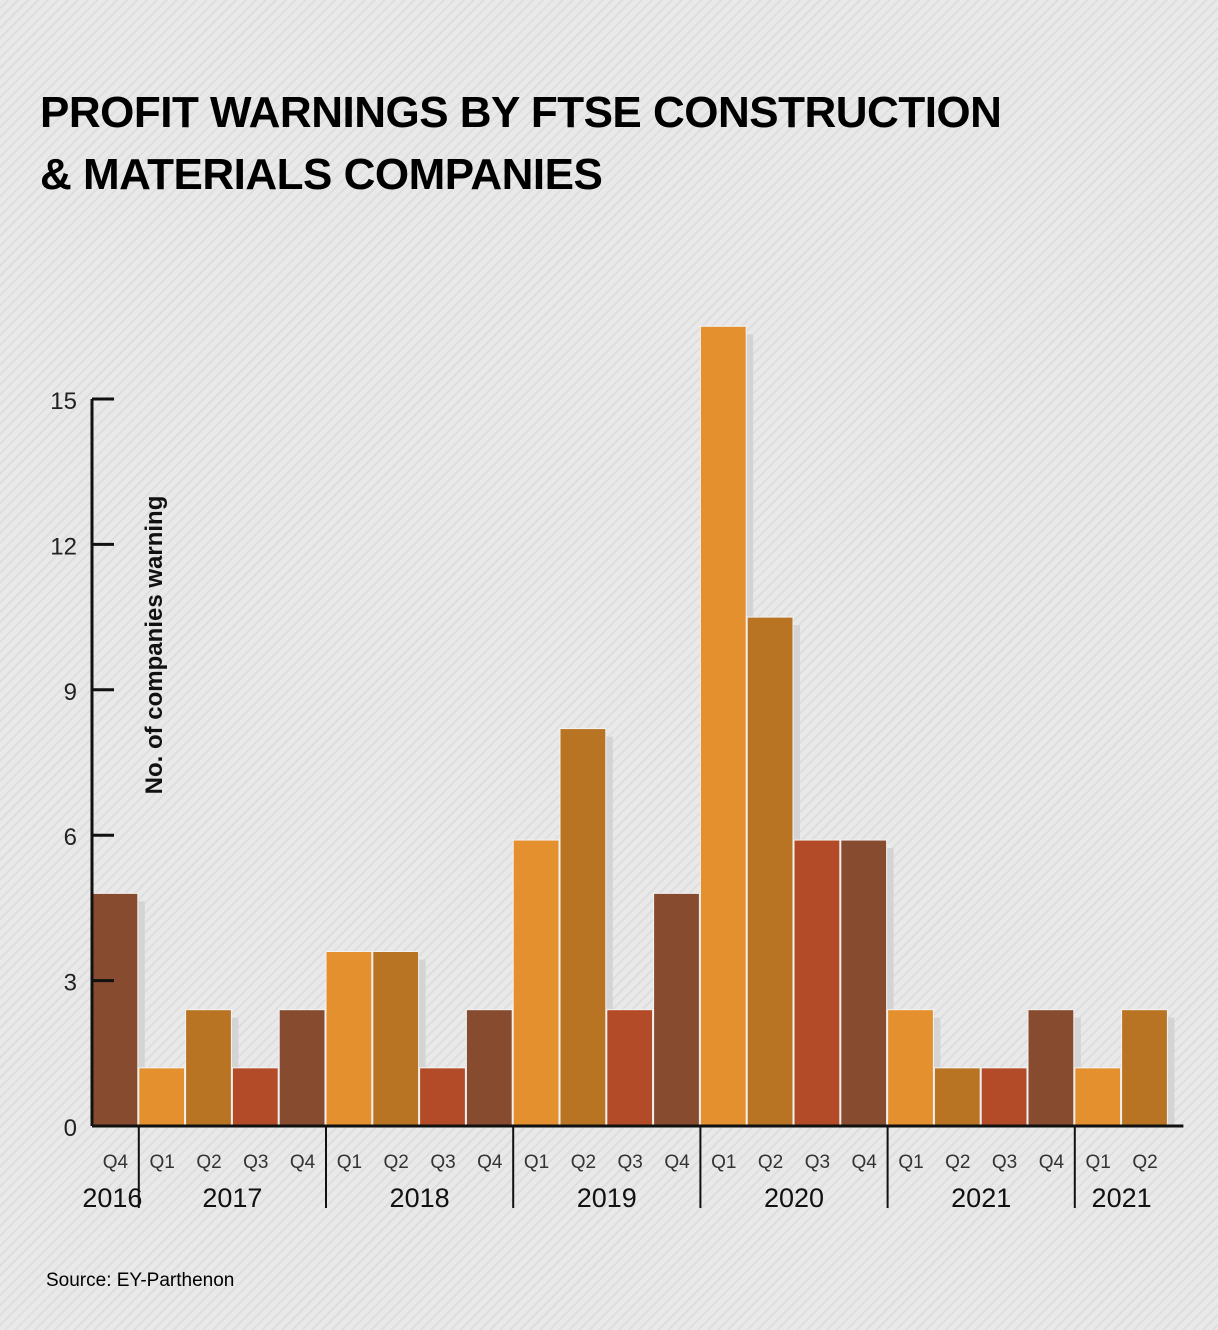 The height and width of the screenshot is (1330, 1218). What do you see at coordinates (396, 1162) in the screenshot?
I see `x-quarter-label-6: Q2` at bounding box center [396, 1162].